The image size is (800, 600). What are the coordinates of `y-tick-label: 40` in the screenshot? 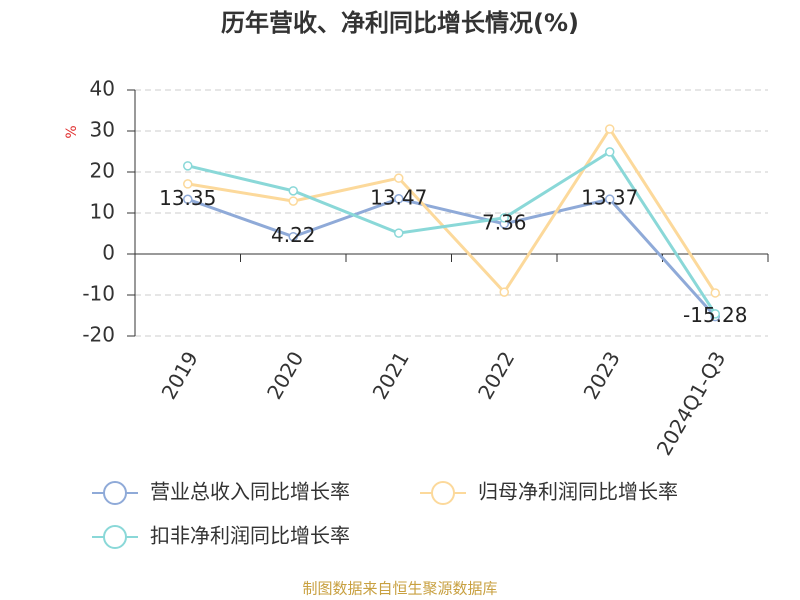 It's located at (102, 89).